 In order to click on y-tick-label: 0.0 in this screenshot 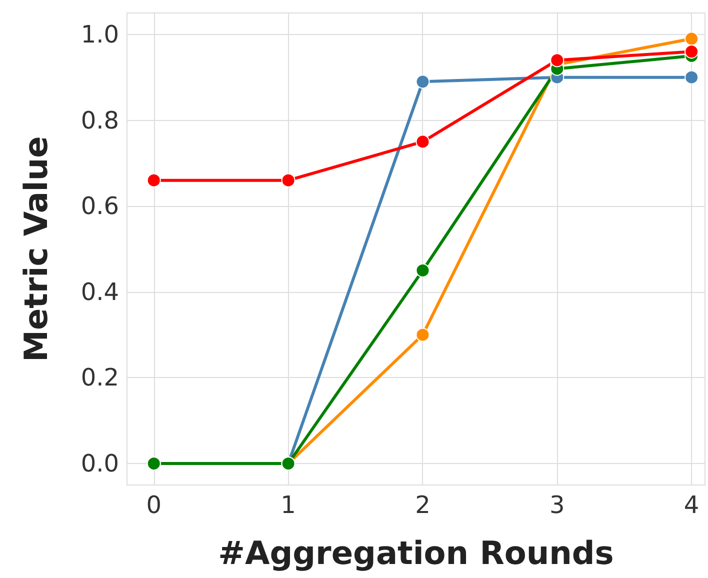, I will do `click(99, 464)`.